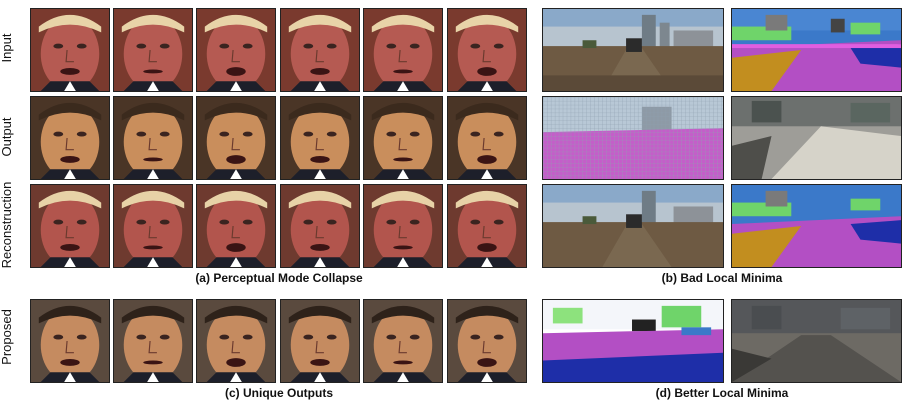 This screenshot has height=403, width=908. I want to click on scene-proposed-segmentation, so click(633, 341).